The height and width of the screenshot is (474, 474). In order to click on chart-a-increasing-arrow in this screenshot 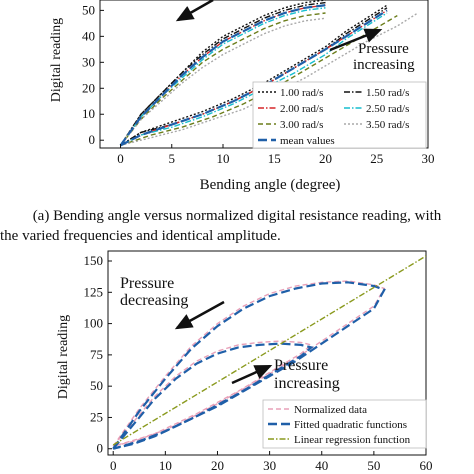, I will do `click(356, 40)`.